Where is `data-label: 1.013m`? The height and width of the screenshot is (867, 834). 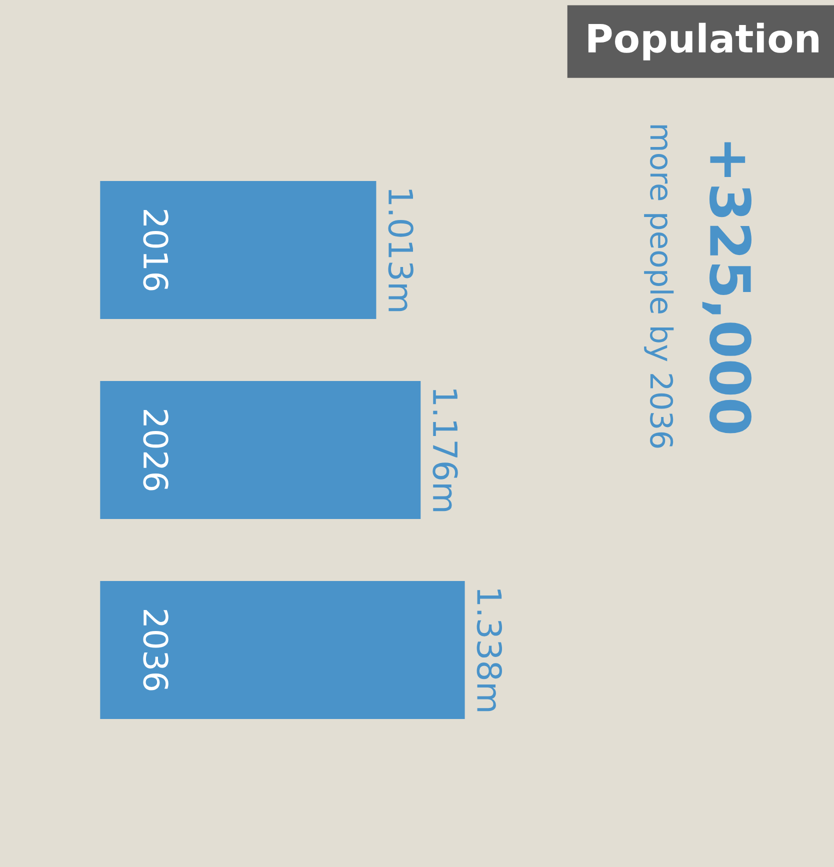
data-label: 1.013m is located at coordinates (401, 251).